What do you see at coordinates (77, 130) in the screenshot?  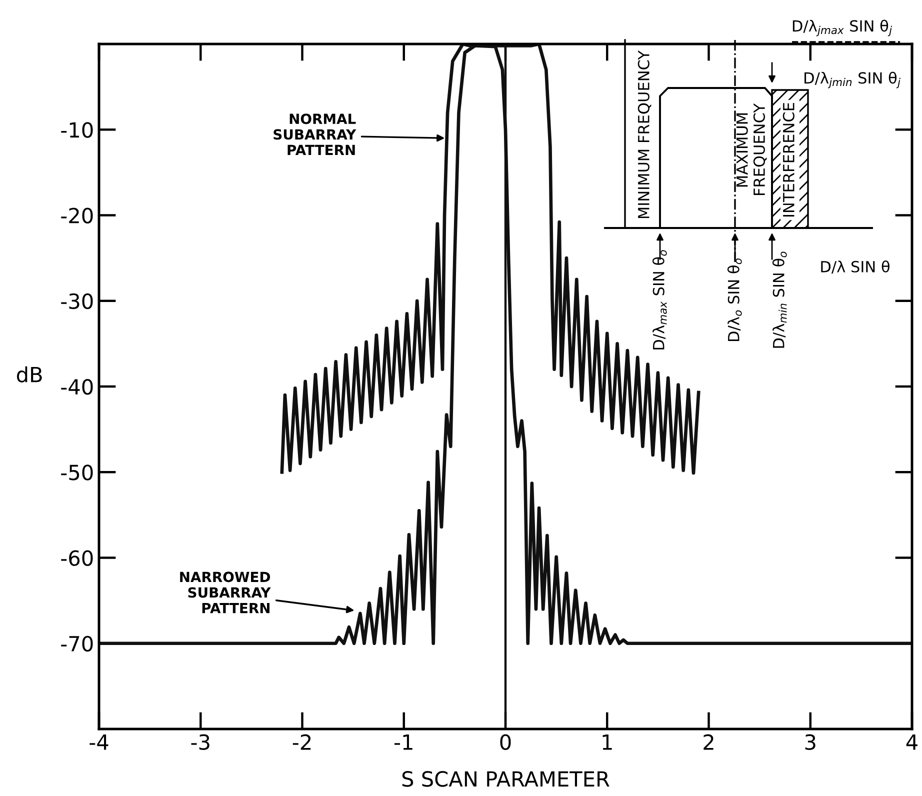 I see `y-tick-label: -10` at bounding box center [77, 130].